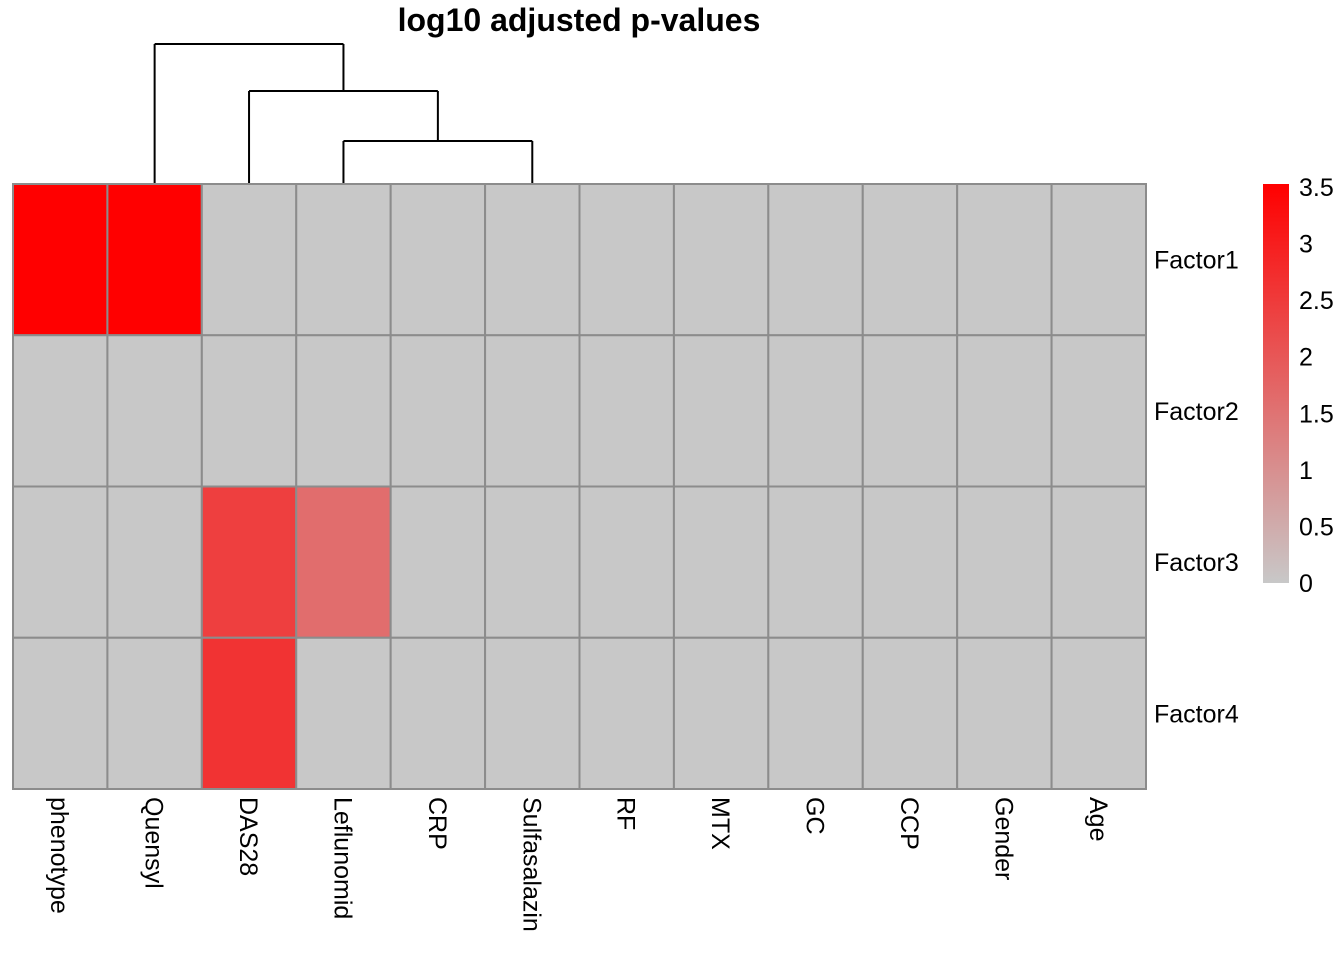  I want to click on heatmap-cell-factor1-das28, so click(249, 260).